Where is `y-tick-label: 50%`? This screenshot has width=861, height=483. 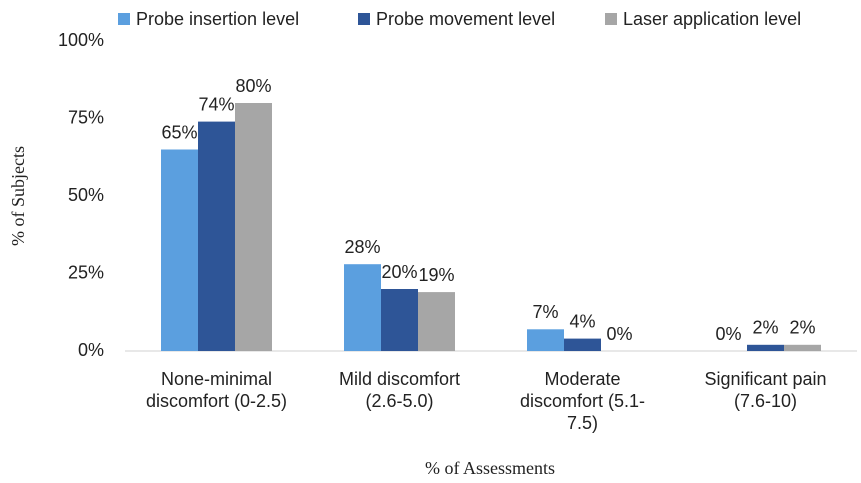
y-tick-label: 50% is located at coordinates (86, 195).